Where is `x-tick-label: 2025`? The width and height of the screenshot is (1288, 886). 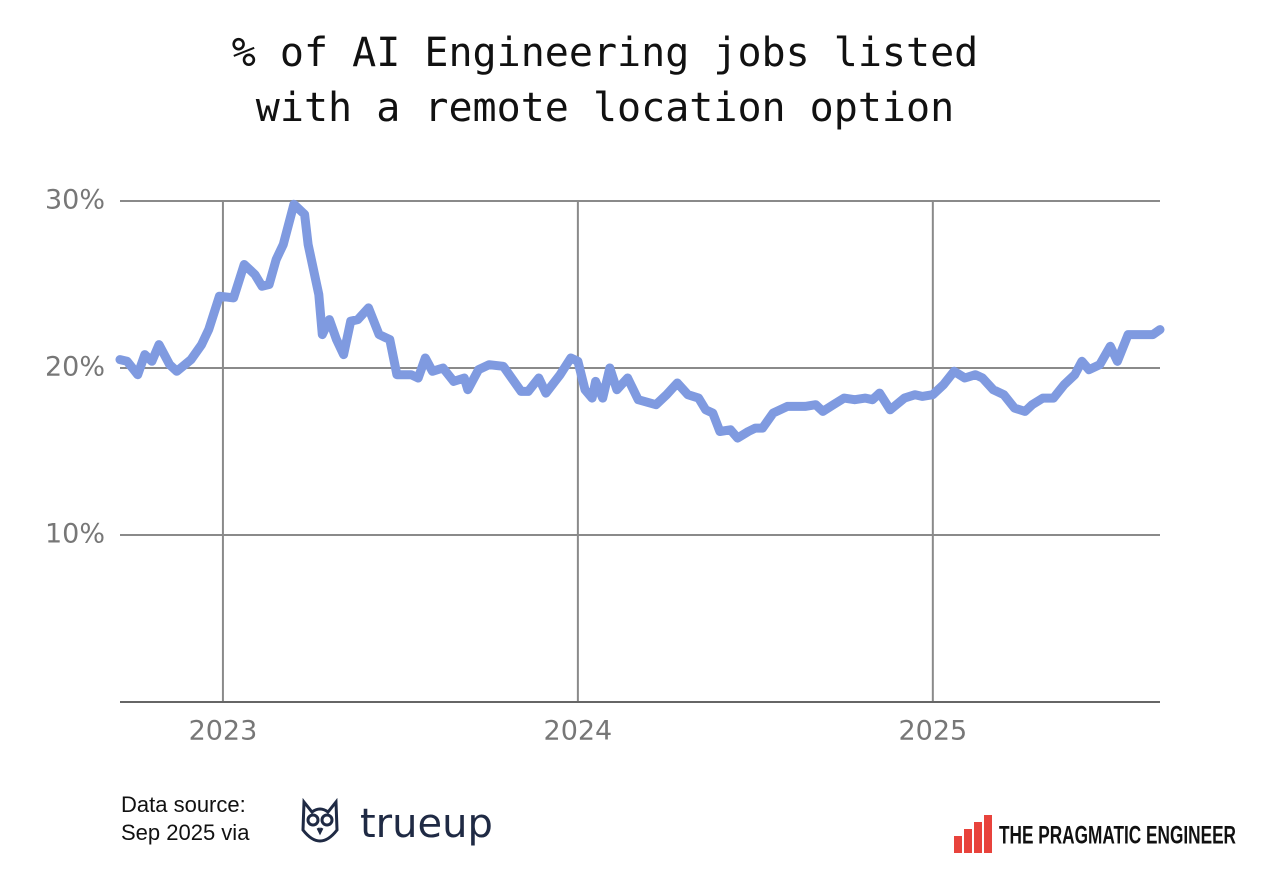 x-tick-label: 2025 is located at coordinates (932, 731).